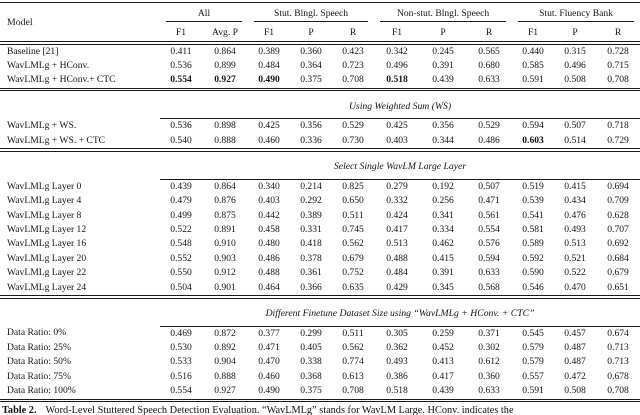 This screenshot has width=640, height=415. Describe the element at coordinates (44, 215) in the screenshot. I see `model-name: WavLMLg Layer 8` at that location.